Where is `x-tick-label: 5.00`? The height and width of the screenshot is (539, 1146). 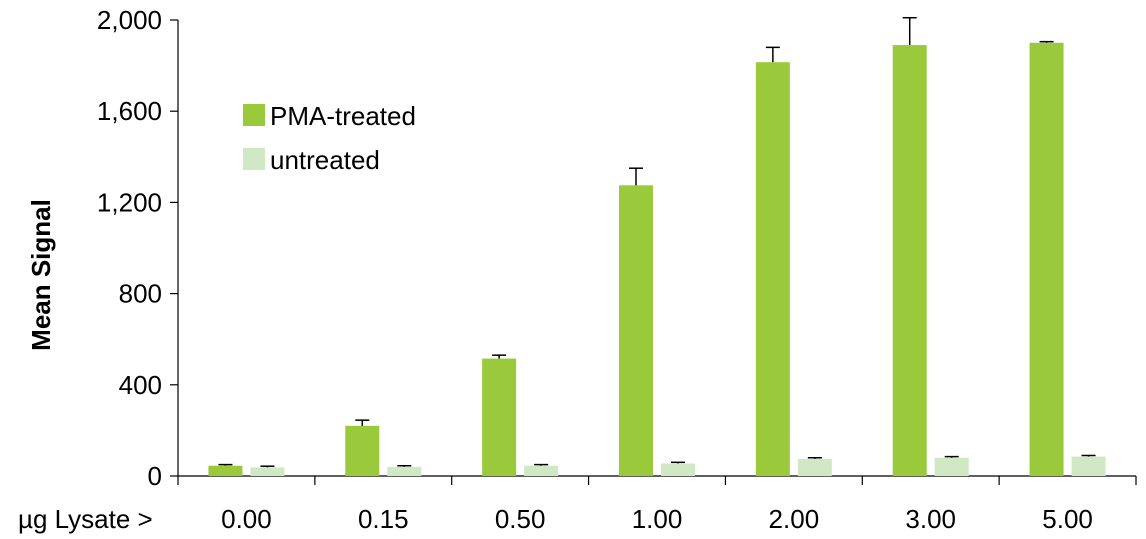
x-tick-label: 5.00 is located at coordinates (1067, 519).